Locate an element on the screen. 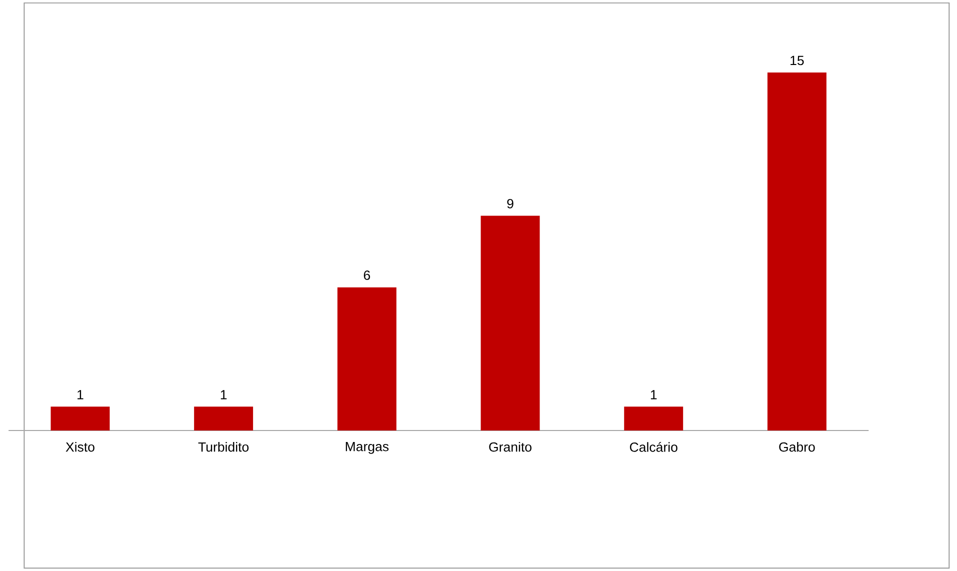 This screenshot has width=957, height=571. x-tick-label: Calcário is located at coordinates (654, 447).